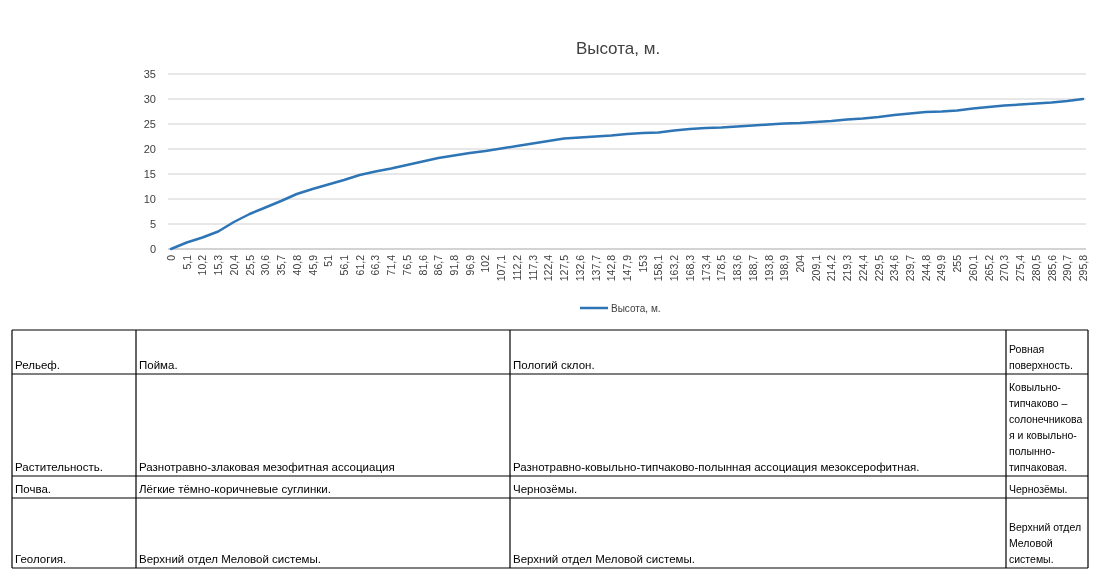  I want to click on x-tick-label: 71,4, so click(391, 265).